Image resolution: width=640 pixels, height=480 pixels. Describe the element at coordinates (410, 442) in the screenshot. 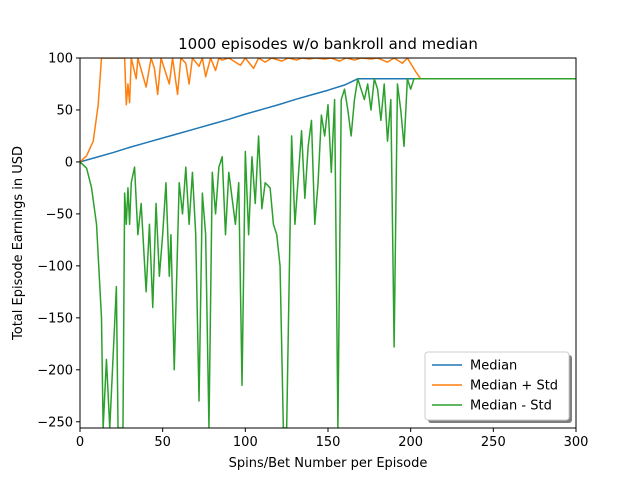

I see `x-tick-label: 200` at that location.